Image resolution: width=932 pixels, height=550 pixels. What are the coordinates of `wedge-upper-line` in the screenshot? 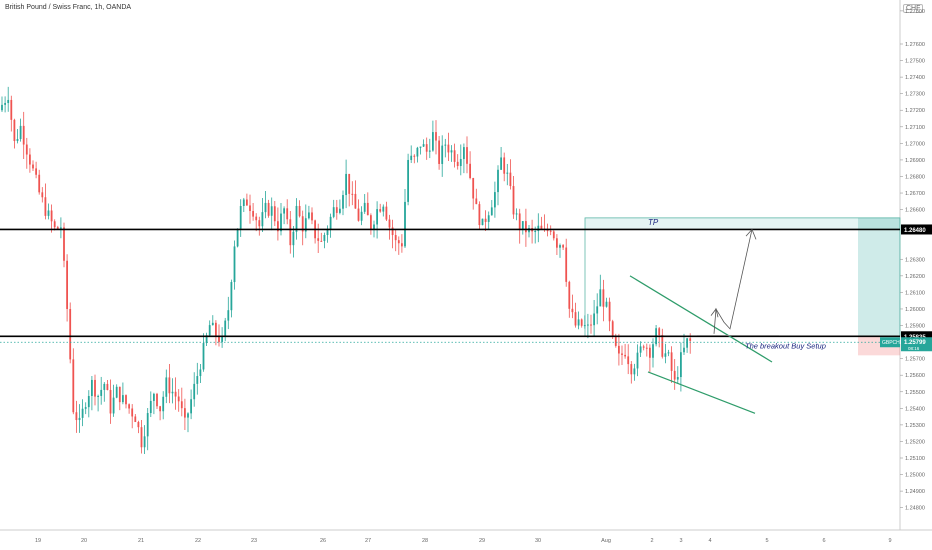 It's located at (701, 319).